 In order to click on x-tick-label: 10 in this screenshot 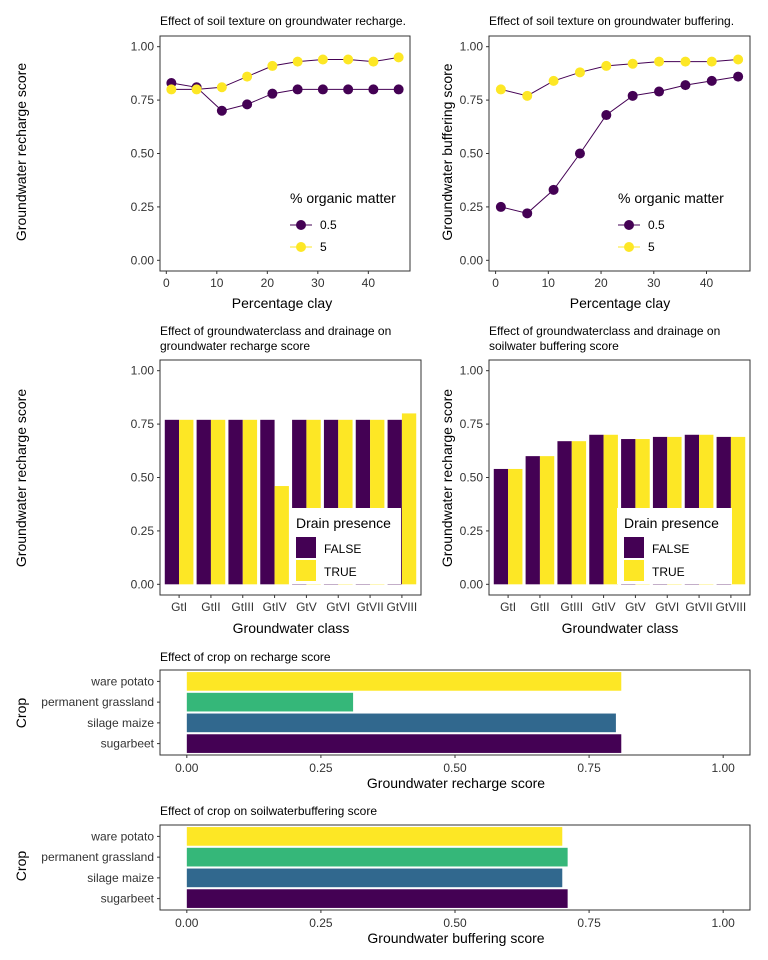, I will do `click(217, 283)`.